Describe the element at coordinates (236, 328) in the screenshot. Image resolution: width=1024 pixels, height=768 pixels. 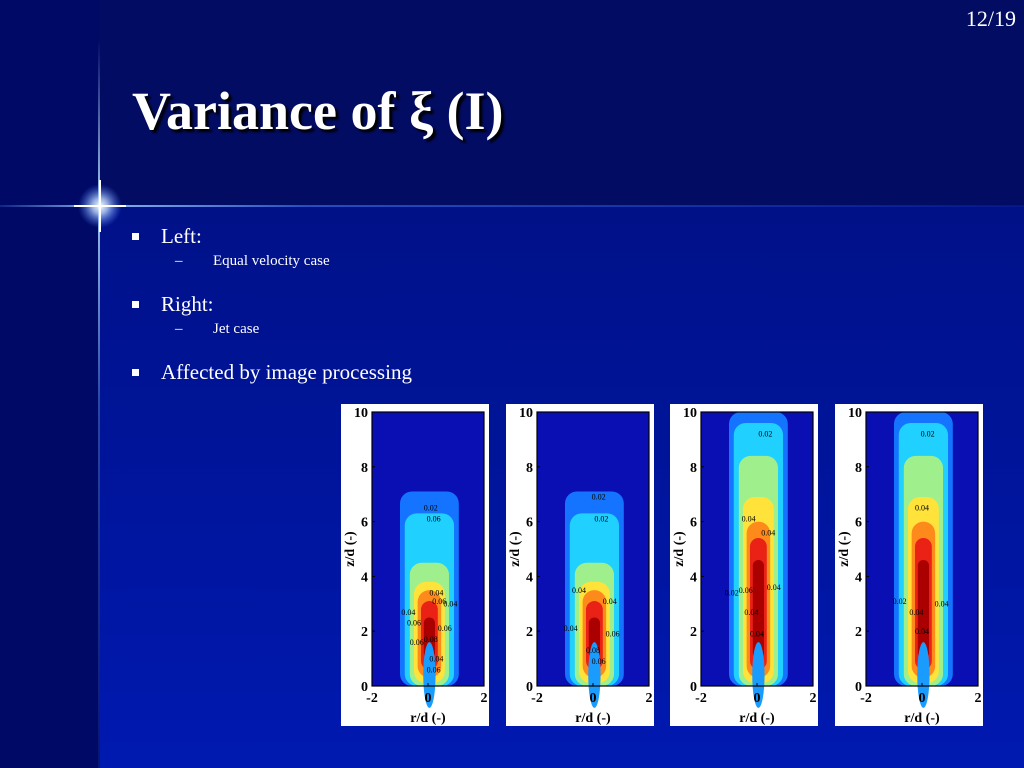
I see `sub-bullet-text: Jet case` at that location.